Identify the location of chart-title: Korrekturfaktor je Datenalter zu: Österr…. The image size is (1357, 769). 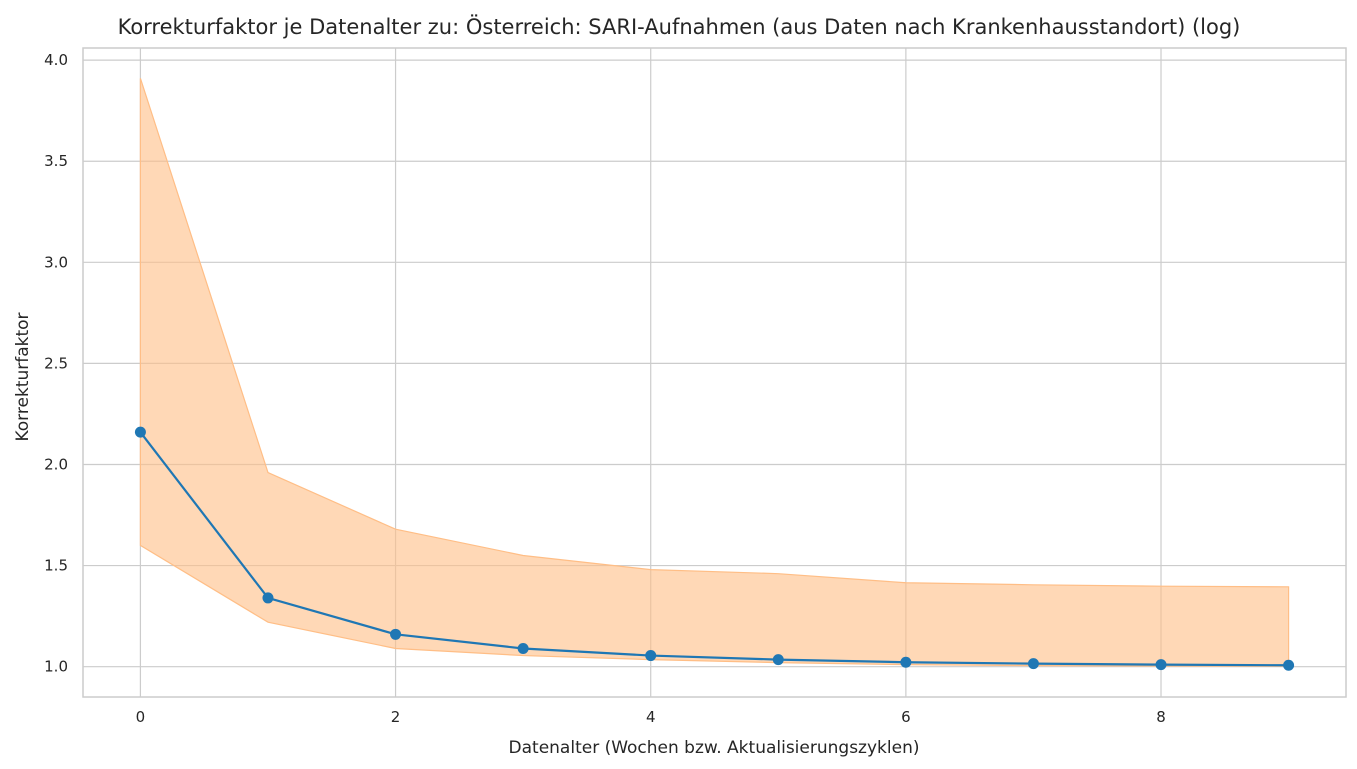
(679, 26).